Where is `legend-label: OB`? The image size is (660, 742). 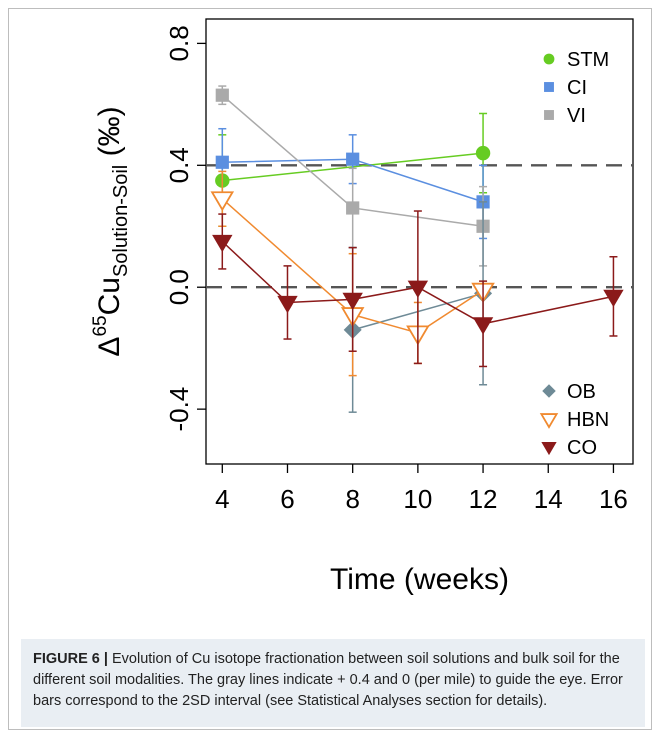
legend-label: OB is located at coordinates (581, 392).